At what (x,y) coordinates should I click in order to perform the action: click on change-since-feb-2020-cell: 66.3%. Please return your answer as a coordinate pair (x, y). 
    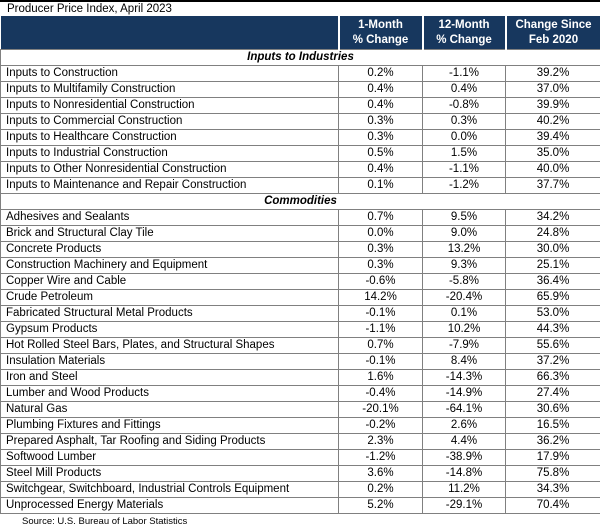
    Looking at the image, I should click on (553, 378).